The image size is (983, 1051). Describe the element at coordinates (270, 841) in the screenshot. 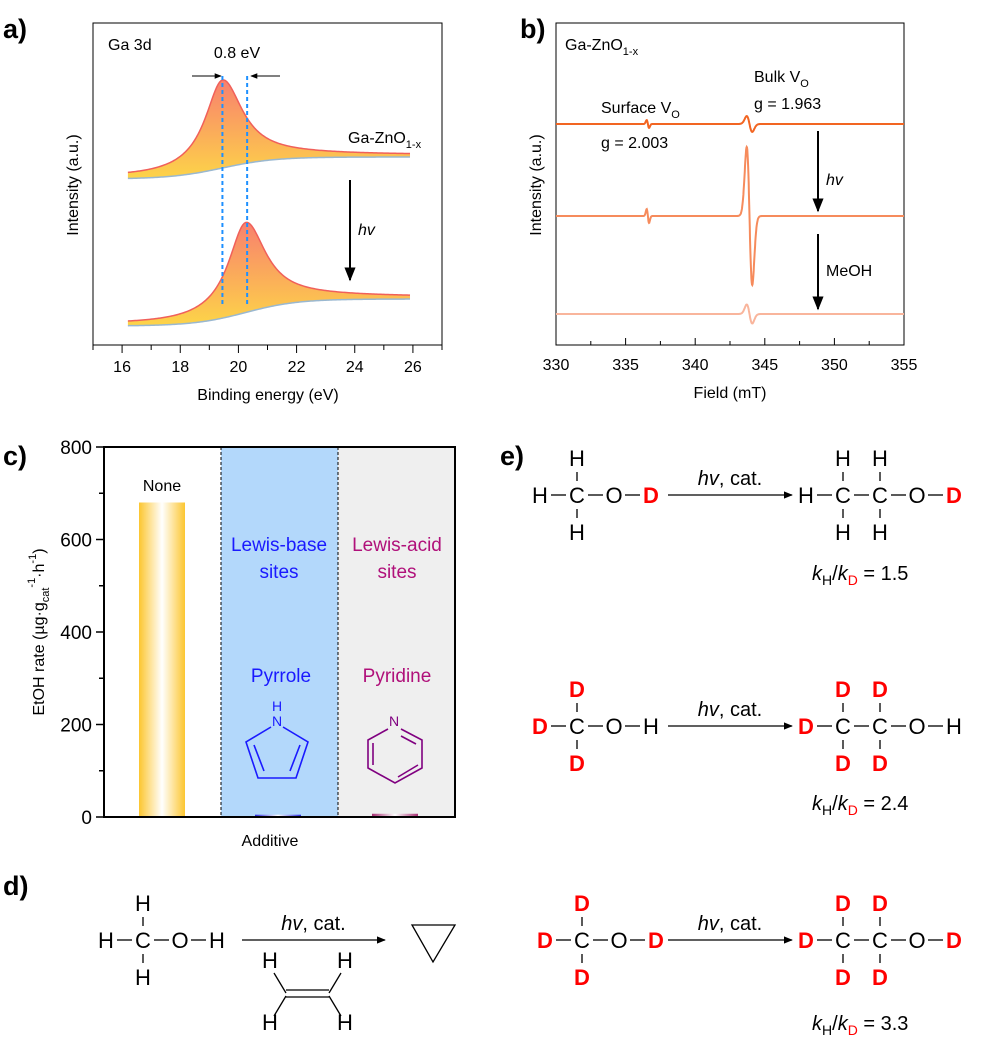

I see `x-axis-title: Additive` at that location.